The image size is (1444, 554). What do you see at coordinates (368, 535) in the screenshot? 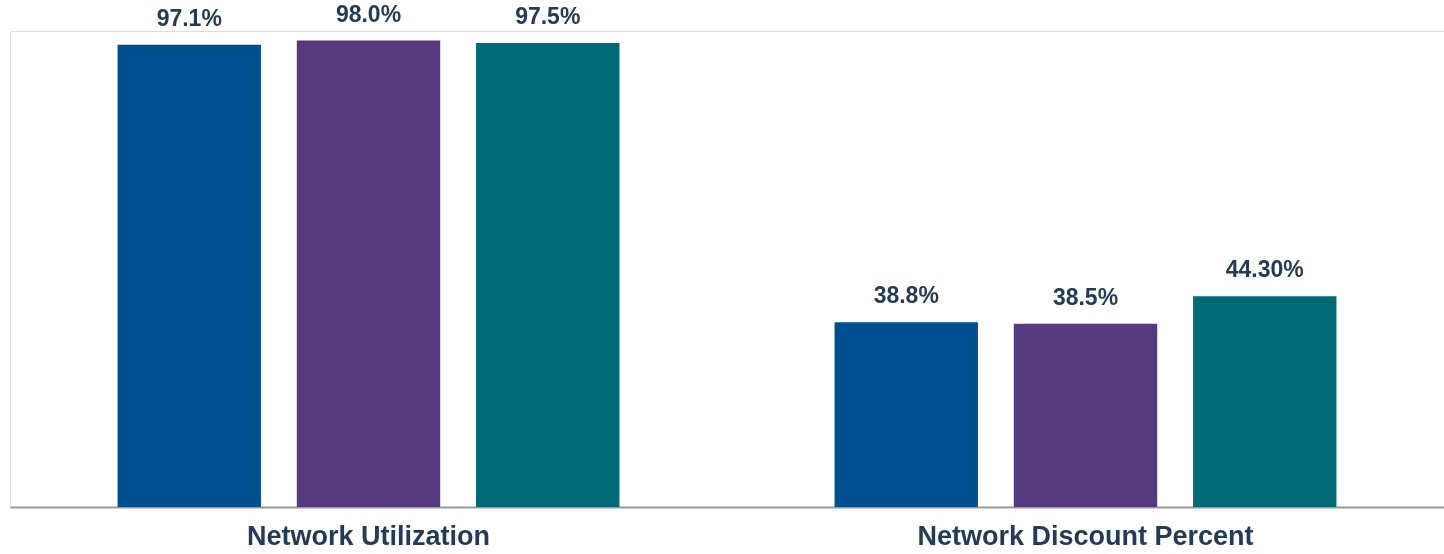
I see `x-tick-label: Network Utilization` at bounding box center [368, 535].